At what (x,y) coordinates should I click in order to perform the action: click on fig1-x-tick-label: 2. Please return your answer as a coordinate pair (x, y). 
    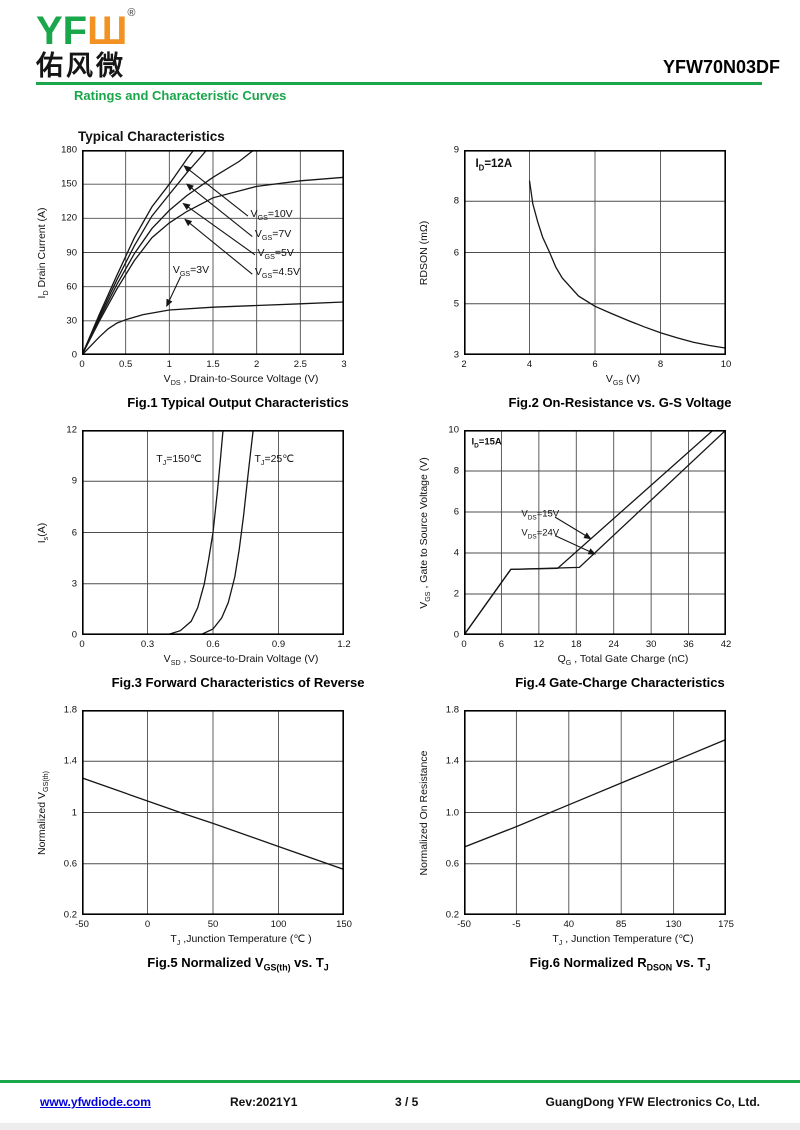
    Looking at the image, I should click on (257, 364).